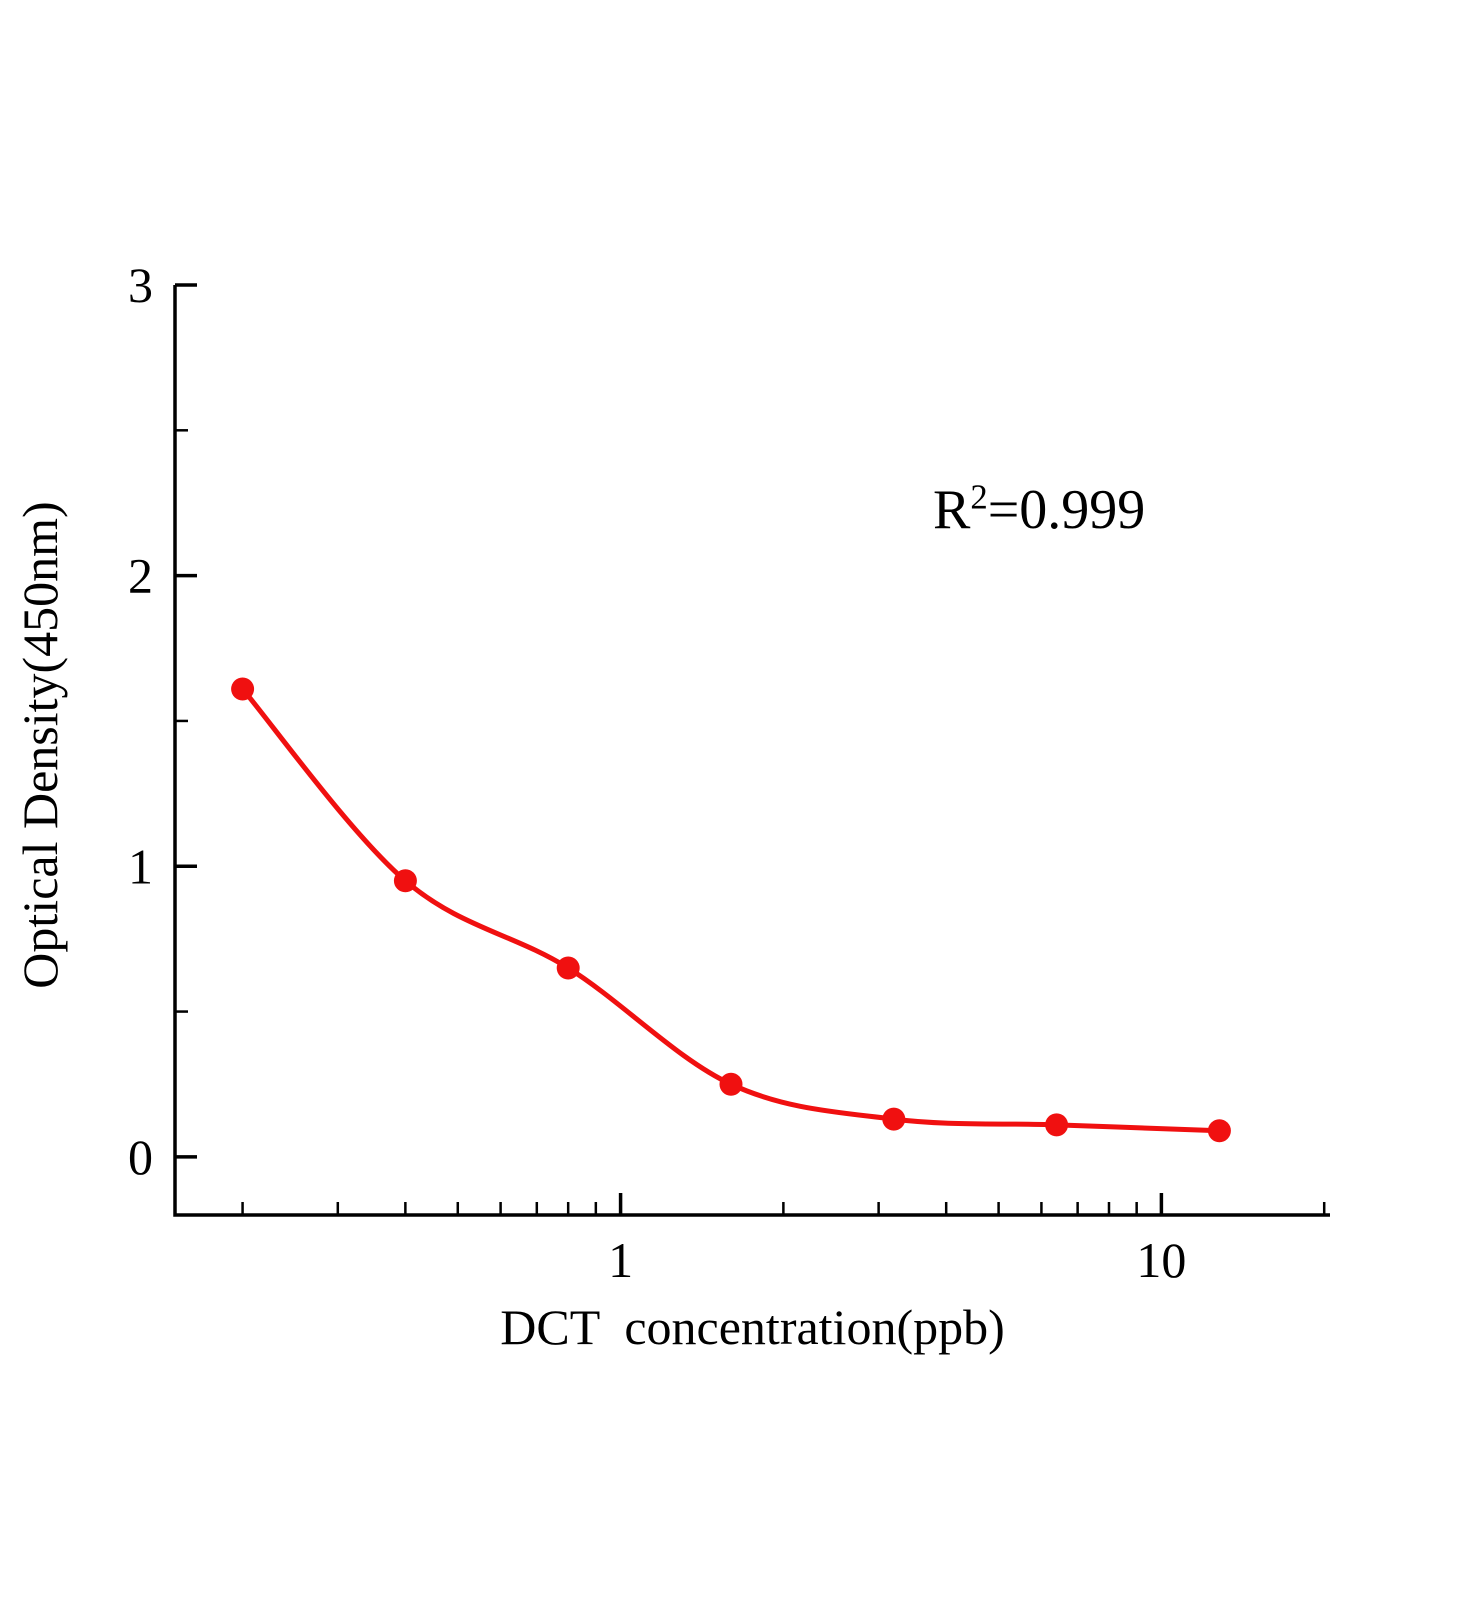  I want to click on y-tick-label: 3, so click(140, 285).